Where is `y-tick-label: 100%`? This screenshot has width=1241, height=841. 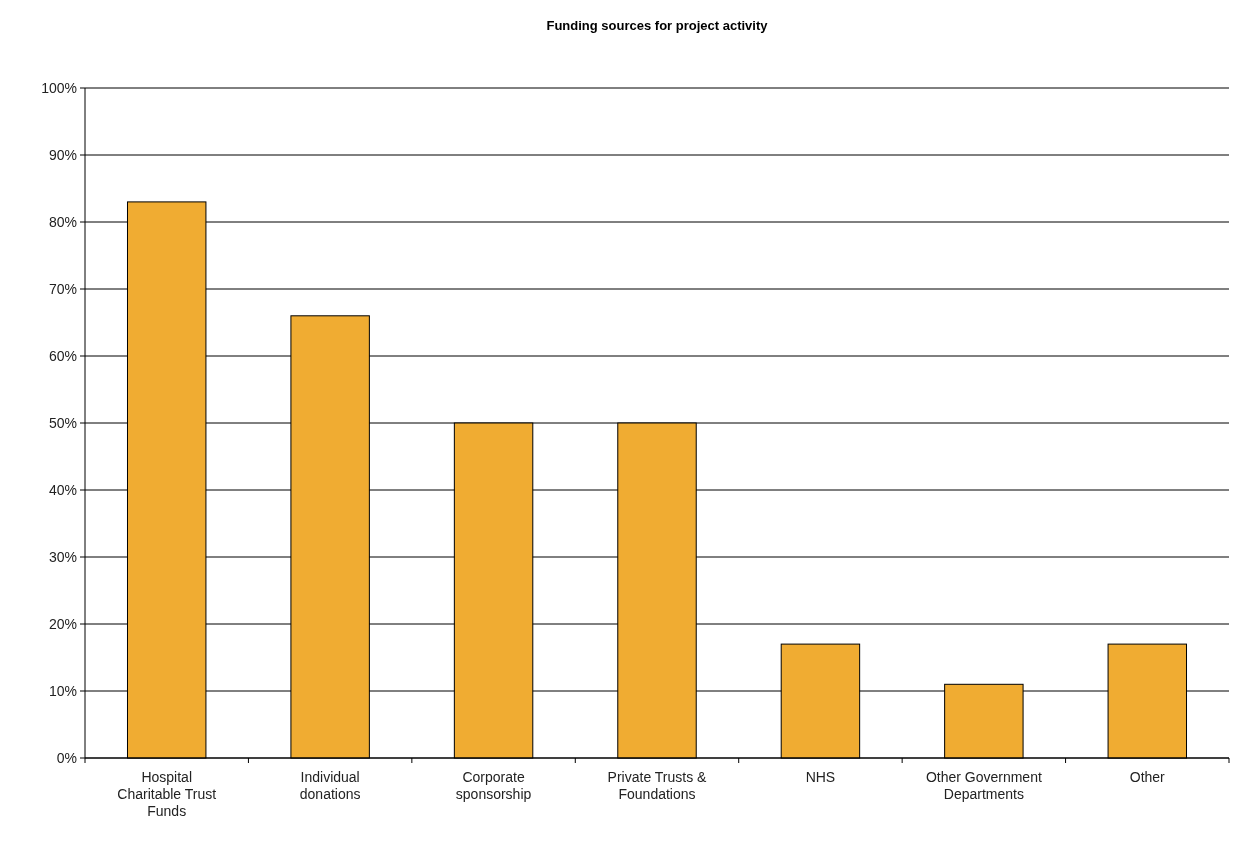 y-tick-label: 100% is located at coordinates (59, 87).